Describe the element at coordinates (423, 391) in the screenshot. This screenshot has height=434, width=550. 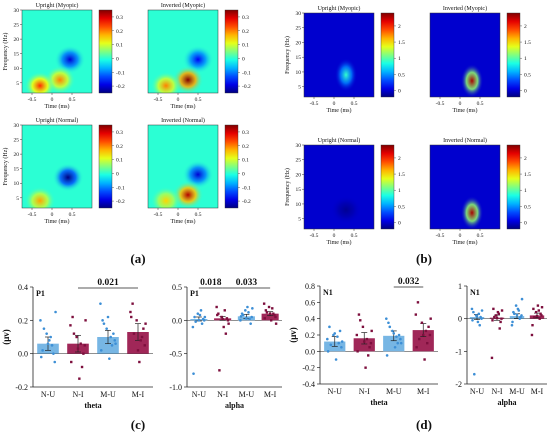
I see `x-tick-label: M-I` at that location.